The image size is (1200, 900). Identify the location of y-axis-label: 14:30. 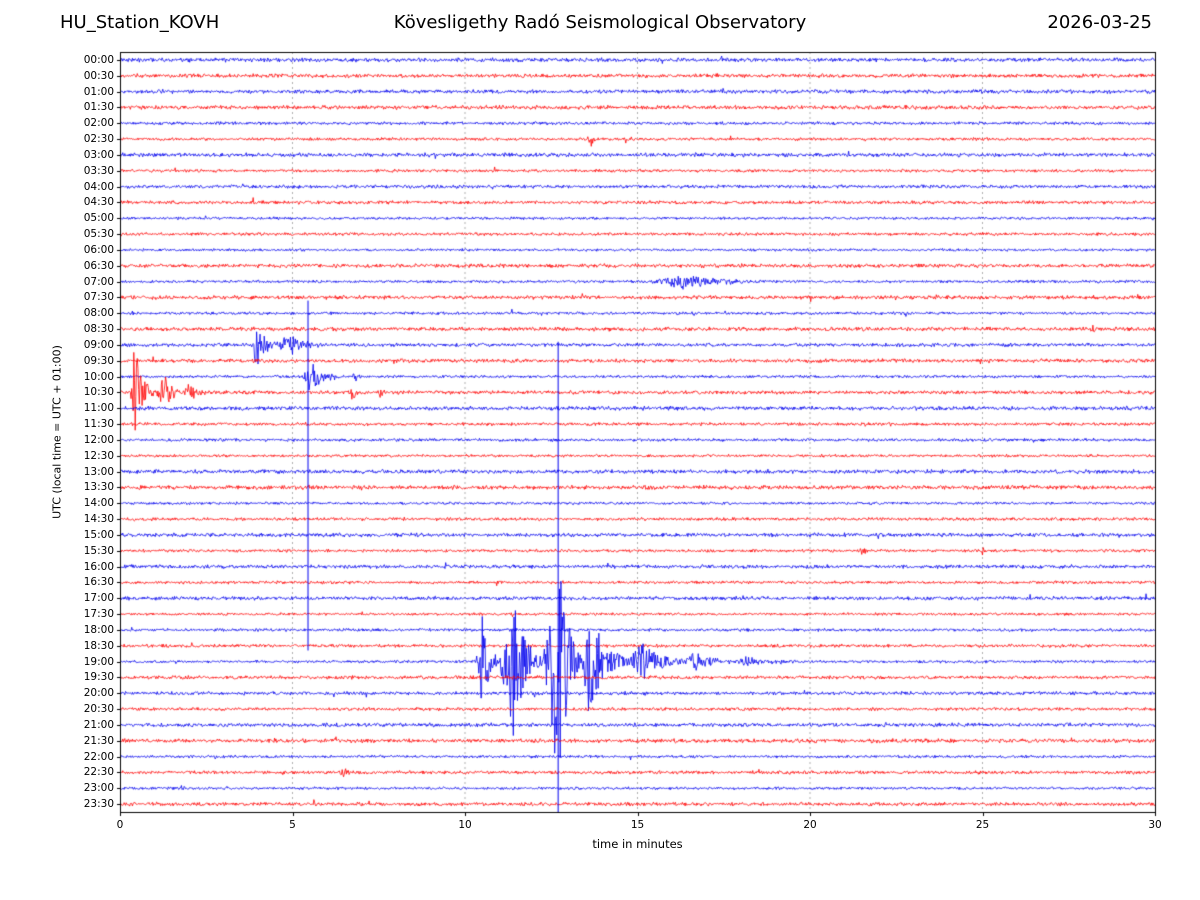
(98, 519).